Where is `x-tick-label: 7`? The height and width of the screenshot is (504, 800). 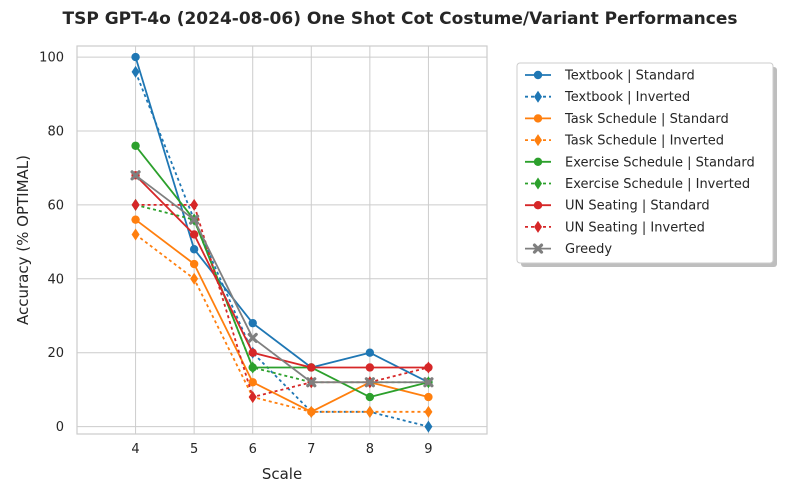
x-tick-label: 7 is located at coordinates (311, 449).